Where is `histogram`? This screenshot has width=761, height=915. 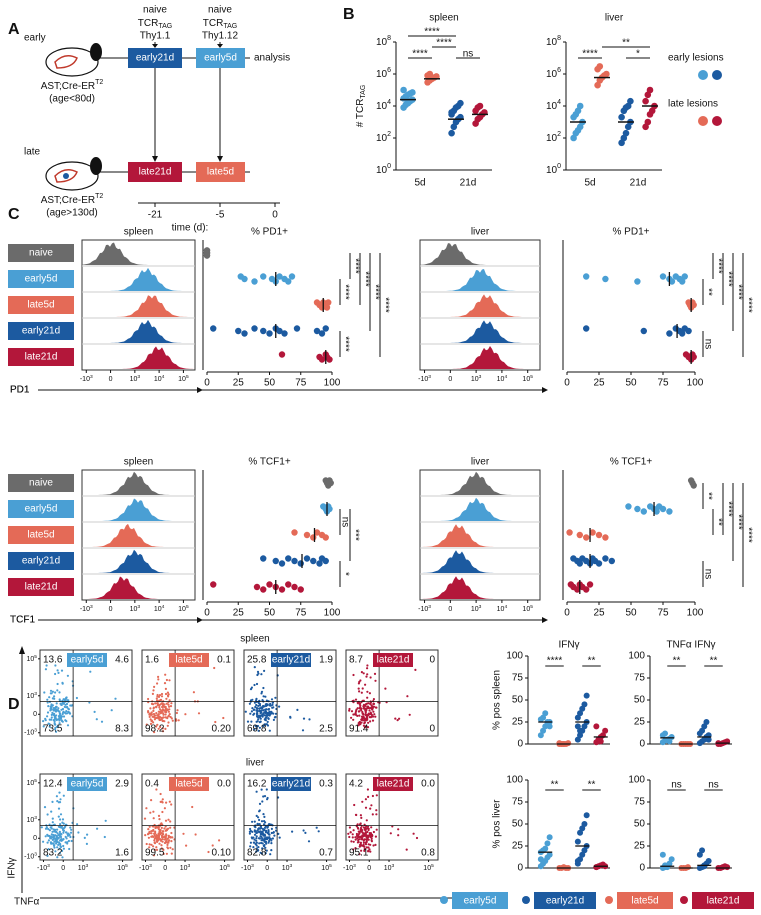
histogram is located at coordinates (480, 305).